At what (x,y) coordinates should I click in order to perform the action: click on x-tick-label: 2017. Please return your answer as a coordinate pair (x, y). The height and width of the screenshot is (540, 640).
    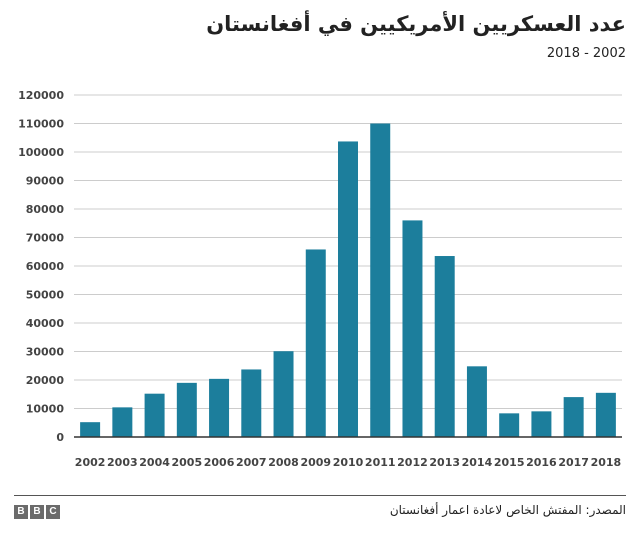
    Looking at the image, I should click on (573, 462).